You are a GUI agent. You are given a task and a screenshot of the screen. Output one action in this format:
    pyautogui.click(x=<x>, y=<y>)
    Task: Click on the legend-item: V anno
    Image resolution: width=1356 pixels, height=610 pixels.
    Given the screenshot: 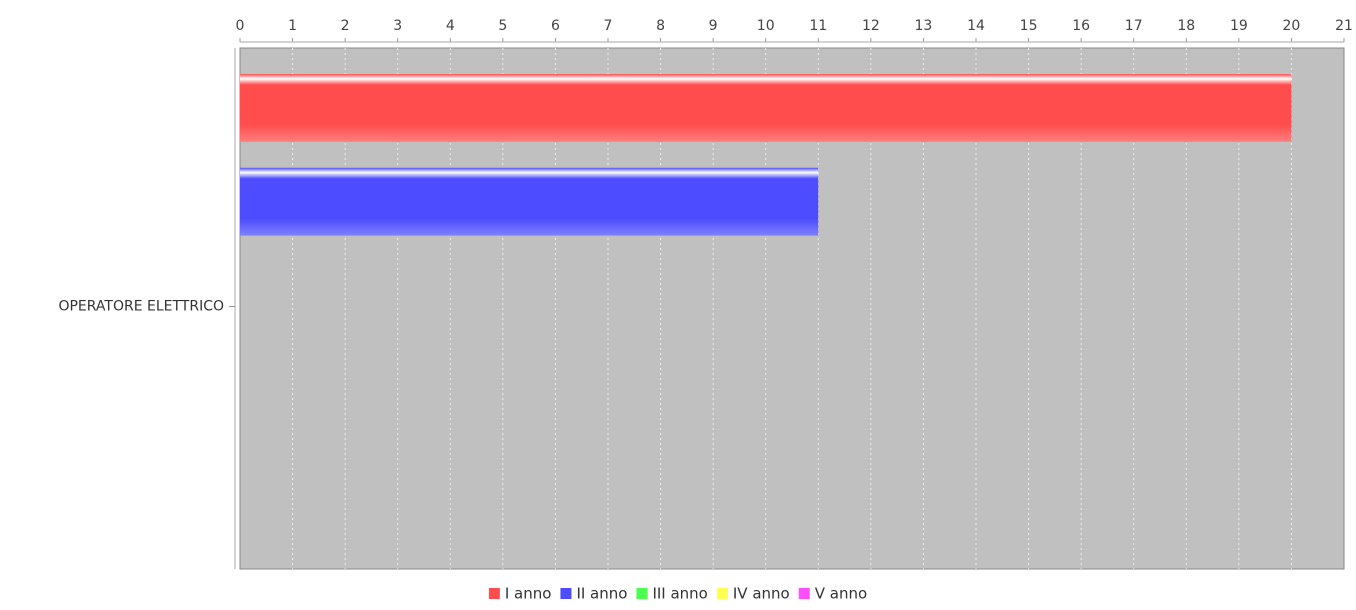 What is the action you would take?
    pyautogui.click(x=832, y=594)
    